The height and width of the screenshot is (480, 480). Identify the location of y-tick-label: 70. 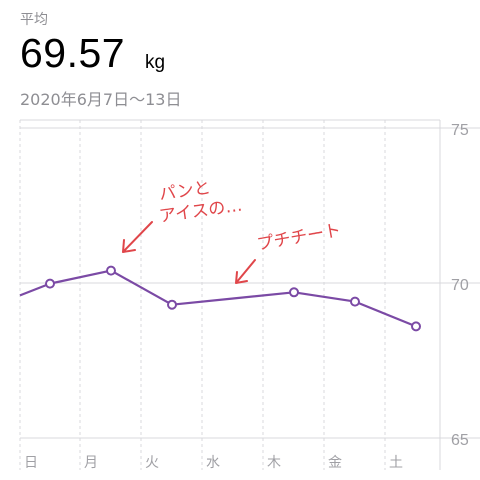
(460, 285).